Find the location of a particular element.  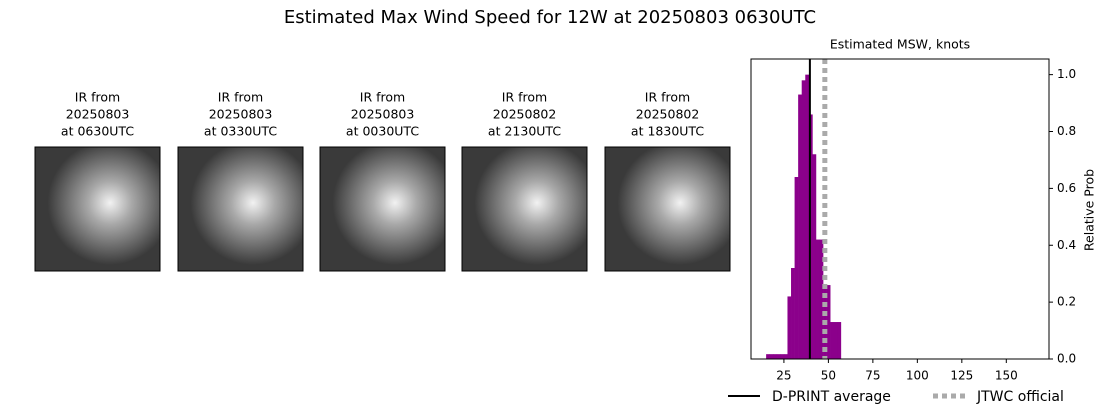

image-caption: at 0030UTC is located at coordinates (382, 131).